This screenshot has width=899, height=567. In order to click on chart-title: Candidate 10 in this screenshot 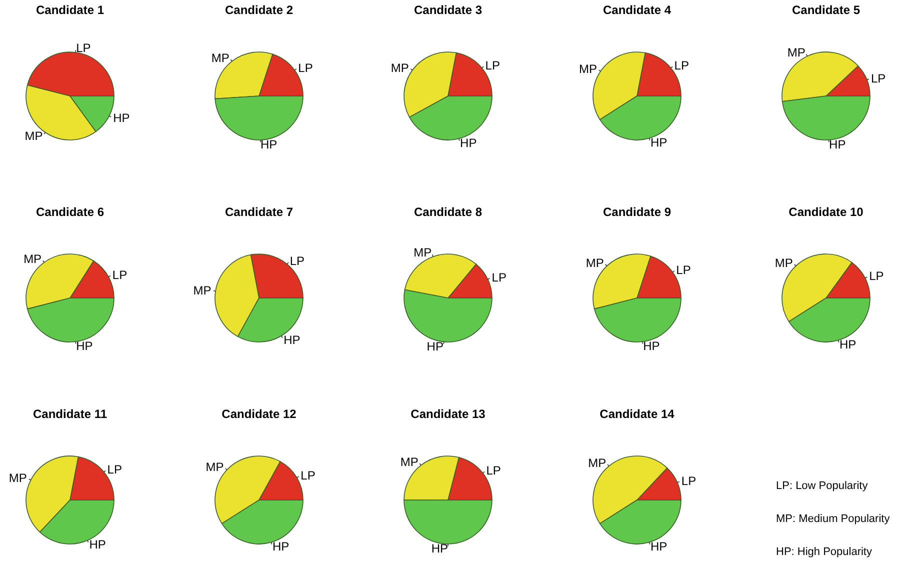, I will do `click(826, 212)`.